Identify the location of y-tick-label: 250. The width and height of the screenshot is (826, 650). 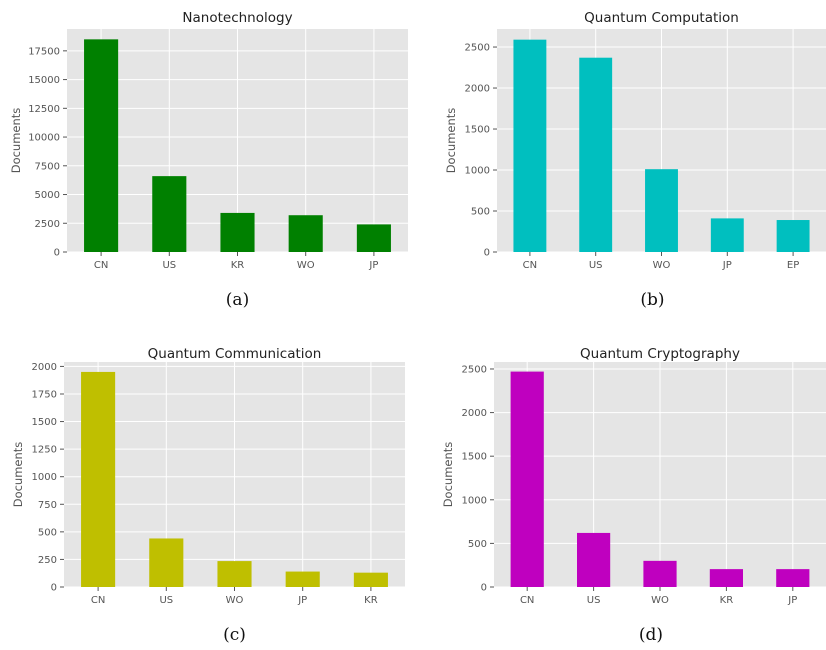
(47, 560).